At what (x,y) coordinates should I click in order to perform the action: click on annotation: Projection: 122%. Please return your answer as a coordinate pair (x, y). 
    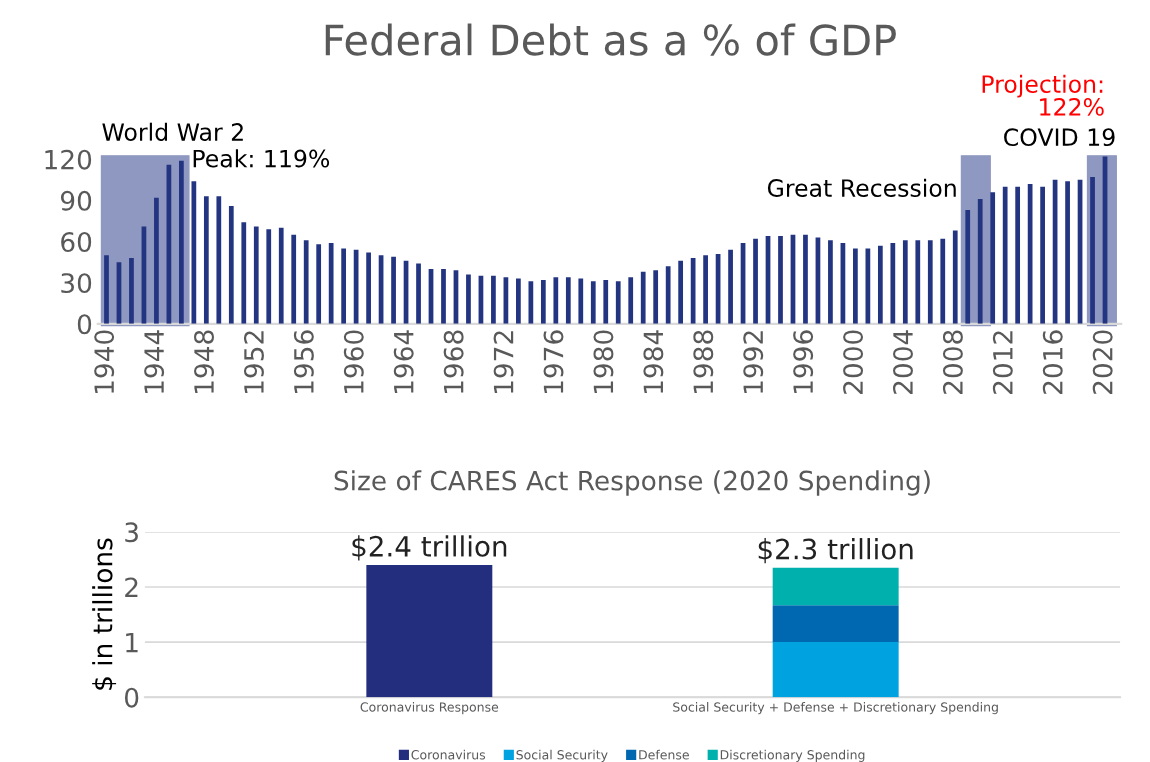
    Looking at the image, I should click on (1043, 95).